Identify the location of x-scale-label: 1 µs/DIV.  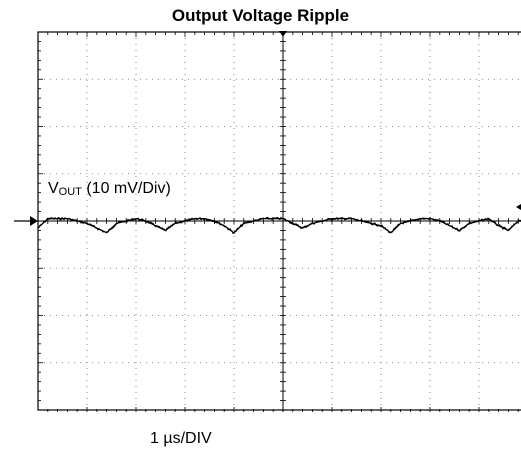
(181, 438).